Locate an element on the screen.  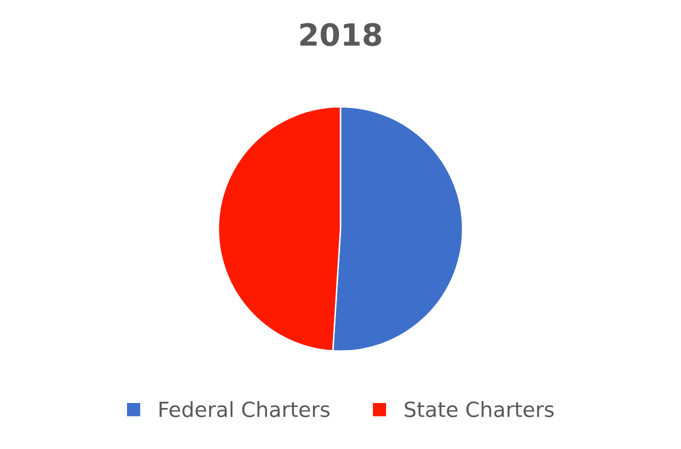
chart-title: 2018 is located at coordinates (341, 34).